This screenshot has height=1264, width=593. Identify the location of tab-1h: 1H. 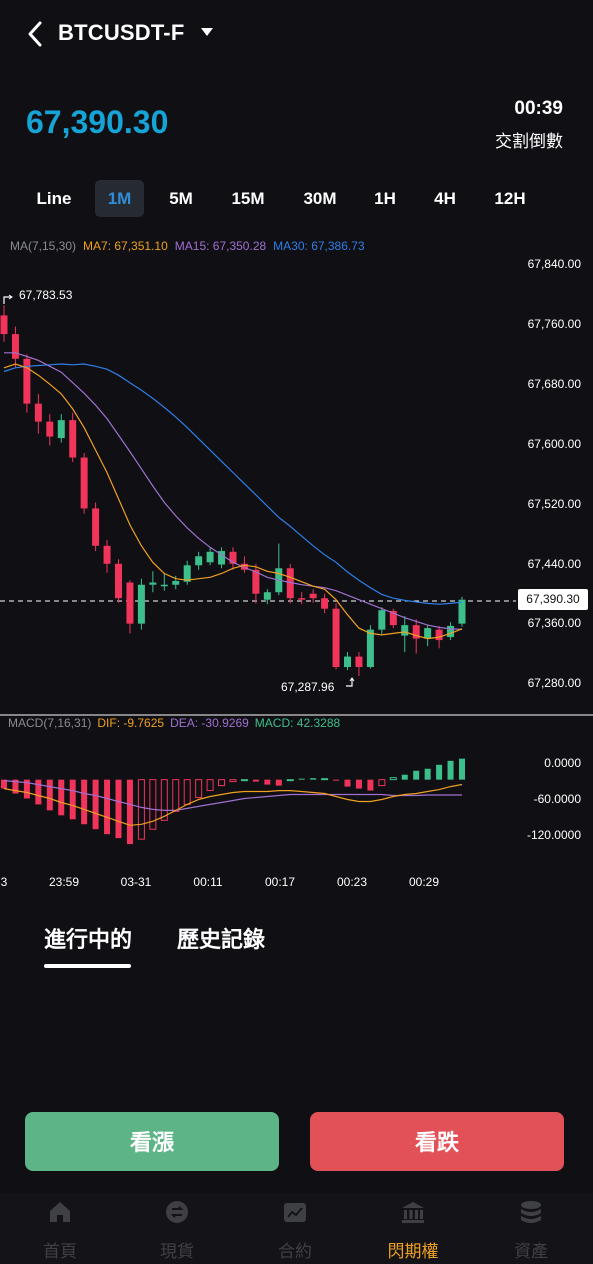
(385, 198).